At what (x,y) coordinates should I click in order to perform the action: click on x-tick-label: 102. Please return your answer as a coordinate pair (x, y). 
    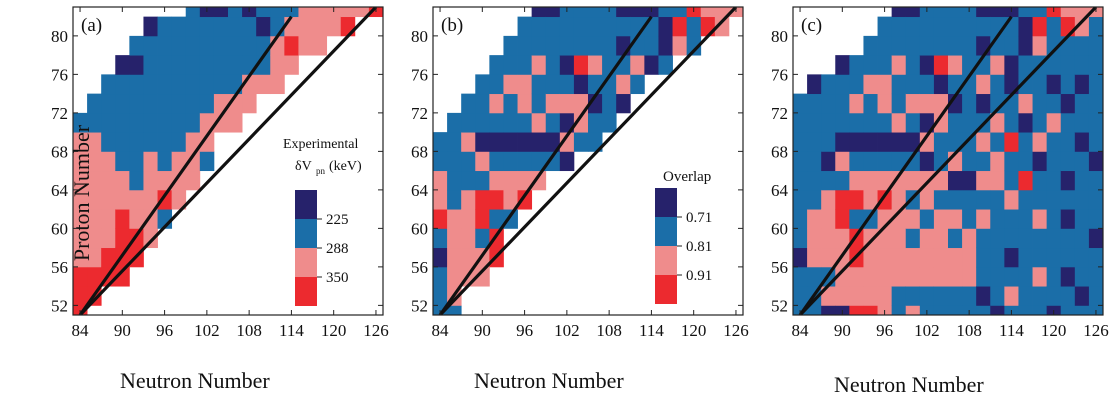
    Looking at the image, I should click on (927, 330).